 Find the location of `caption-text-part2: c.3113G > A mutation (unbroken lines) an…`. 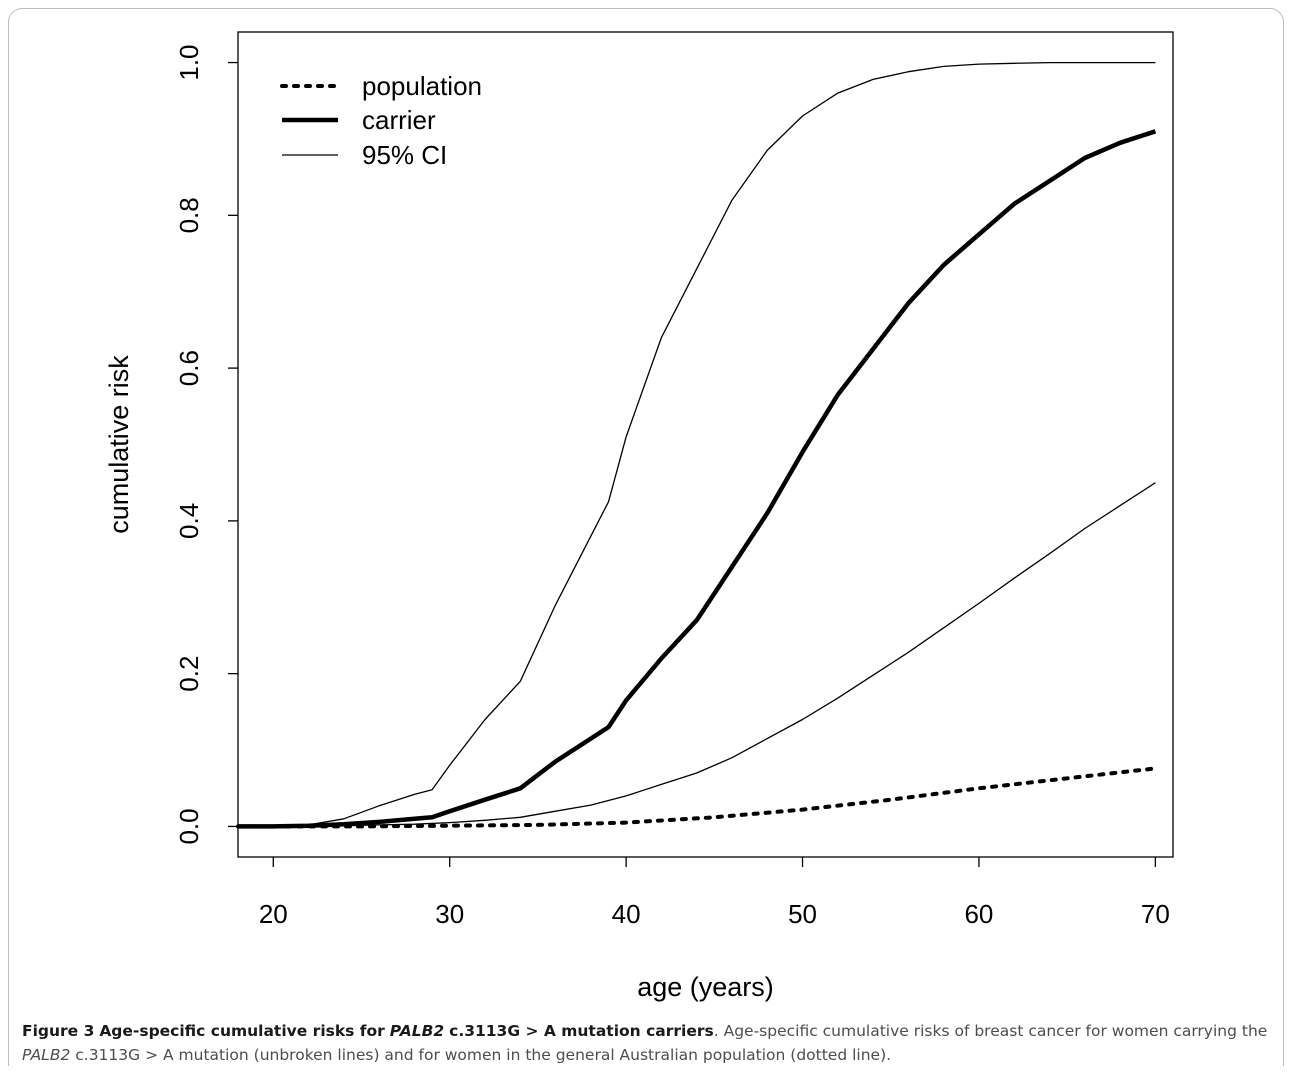

caption-text-part2: c.3113G > A mutation (unbroken lines) an… is located at coordinates (483, 1055).